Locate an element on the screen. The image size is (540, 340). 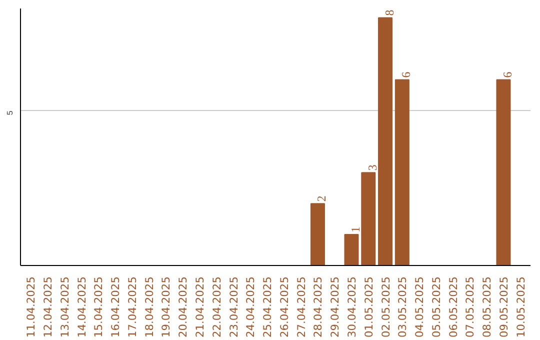
x-tick-label: 30.04.2025 is located at coordinates (351, 307).